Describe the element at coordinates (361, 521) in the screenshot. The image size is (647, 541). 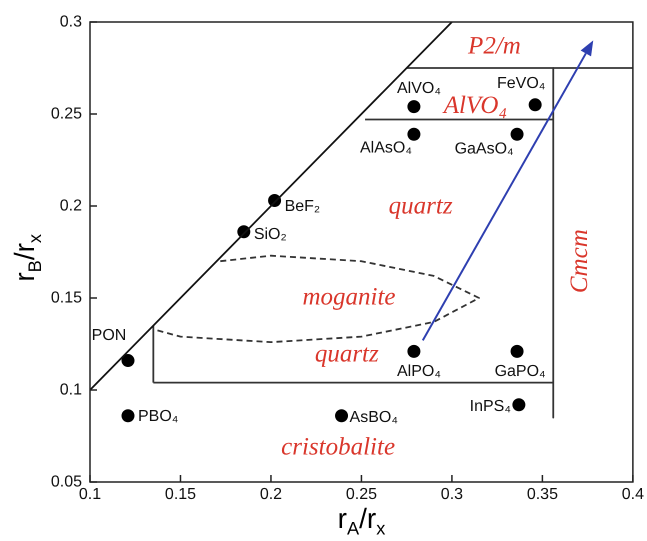
I see `x-axis-title: r$_{A}$/r$_{x}$` at that location.